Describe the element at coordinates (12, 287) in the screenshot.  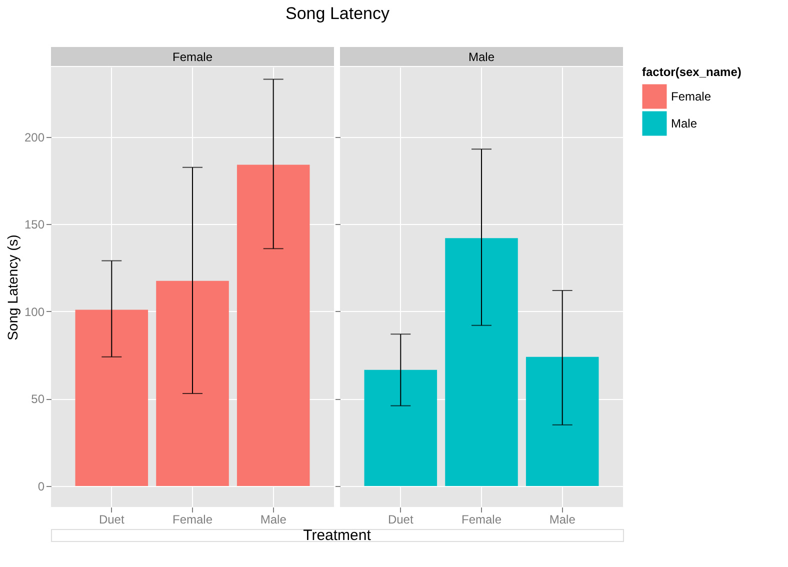
I see `y-axis-title: Song Latency (s)` at that location.